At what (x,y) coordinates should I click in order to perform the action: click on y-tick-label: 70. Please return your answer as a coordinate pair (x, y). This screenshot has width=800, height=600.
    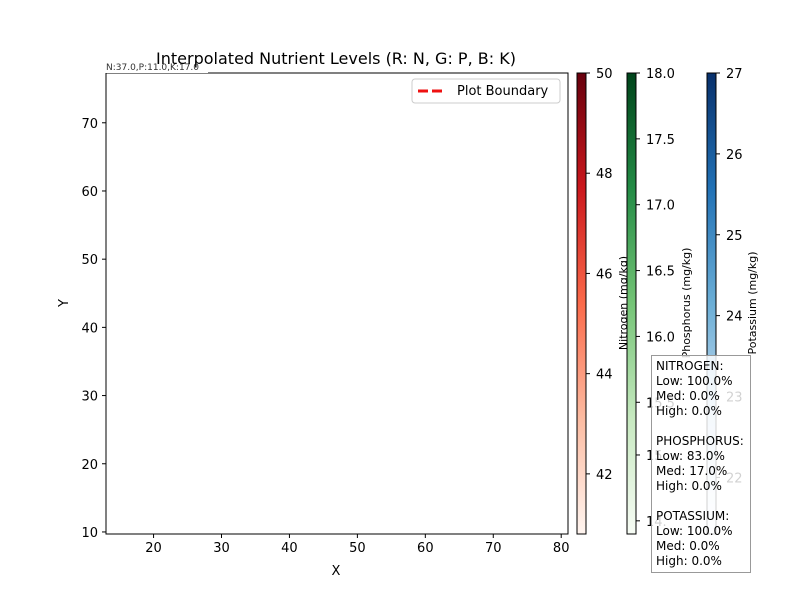
    Looking at the image, I should click on (89, 124).